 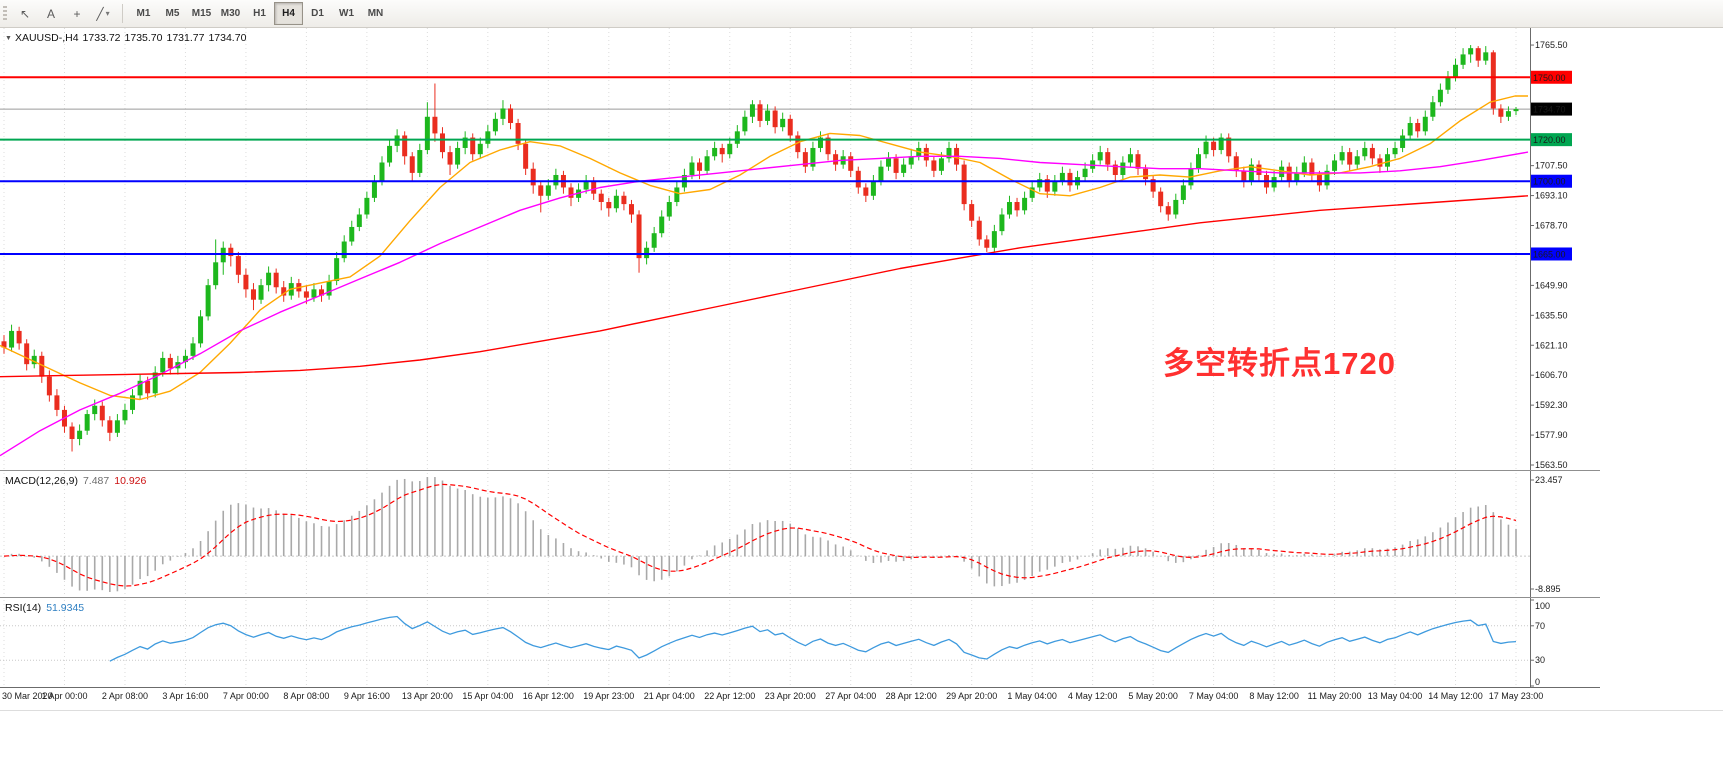 I want to click on time-axis-label: 11 May 20:00, so click(x=1335, y=696).